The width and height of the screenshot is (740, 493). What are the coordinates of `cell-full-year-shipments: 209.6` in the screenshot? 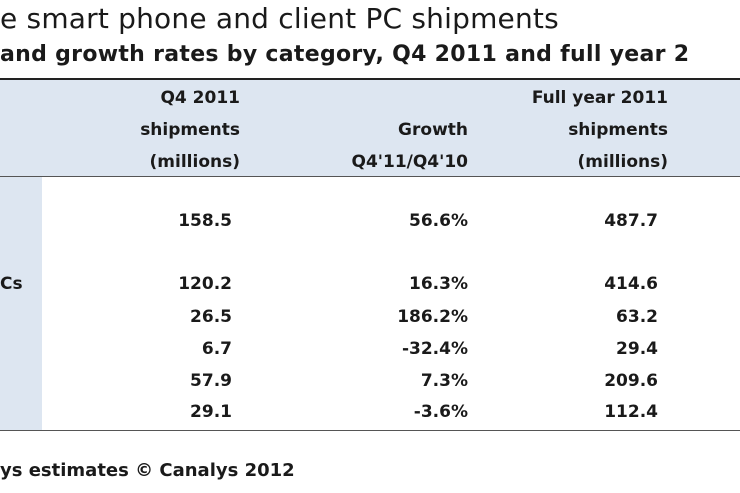 It's located at (631, 381).